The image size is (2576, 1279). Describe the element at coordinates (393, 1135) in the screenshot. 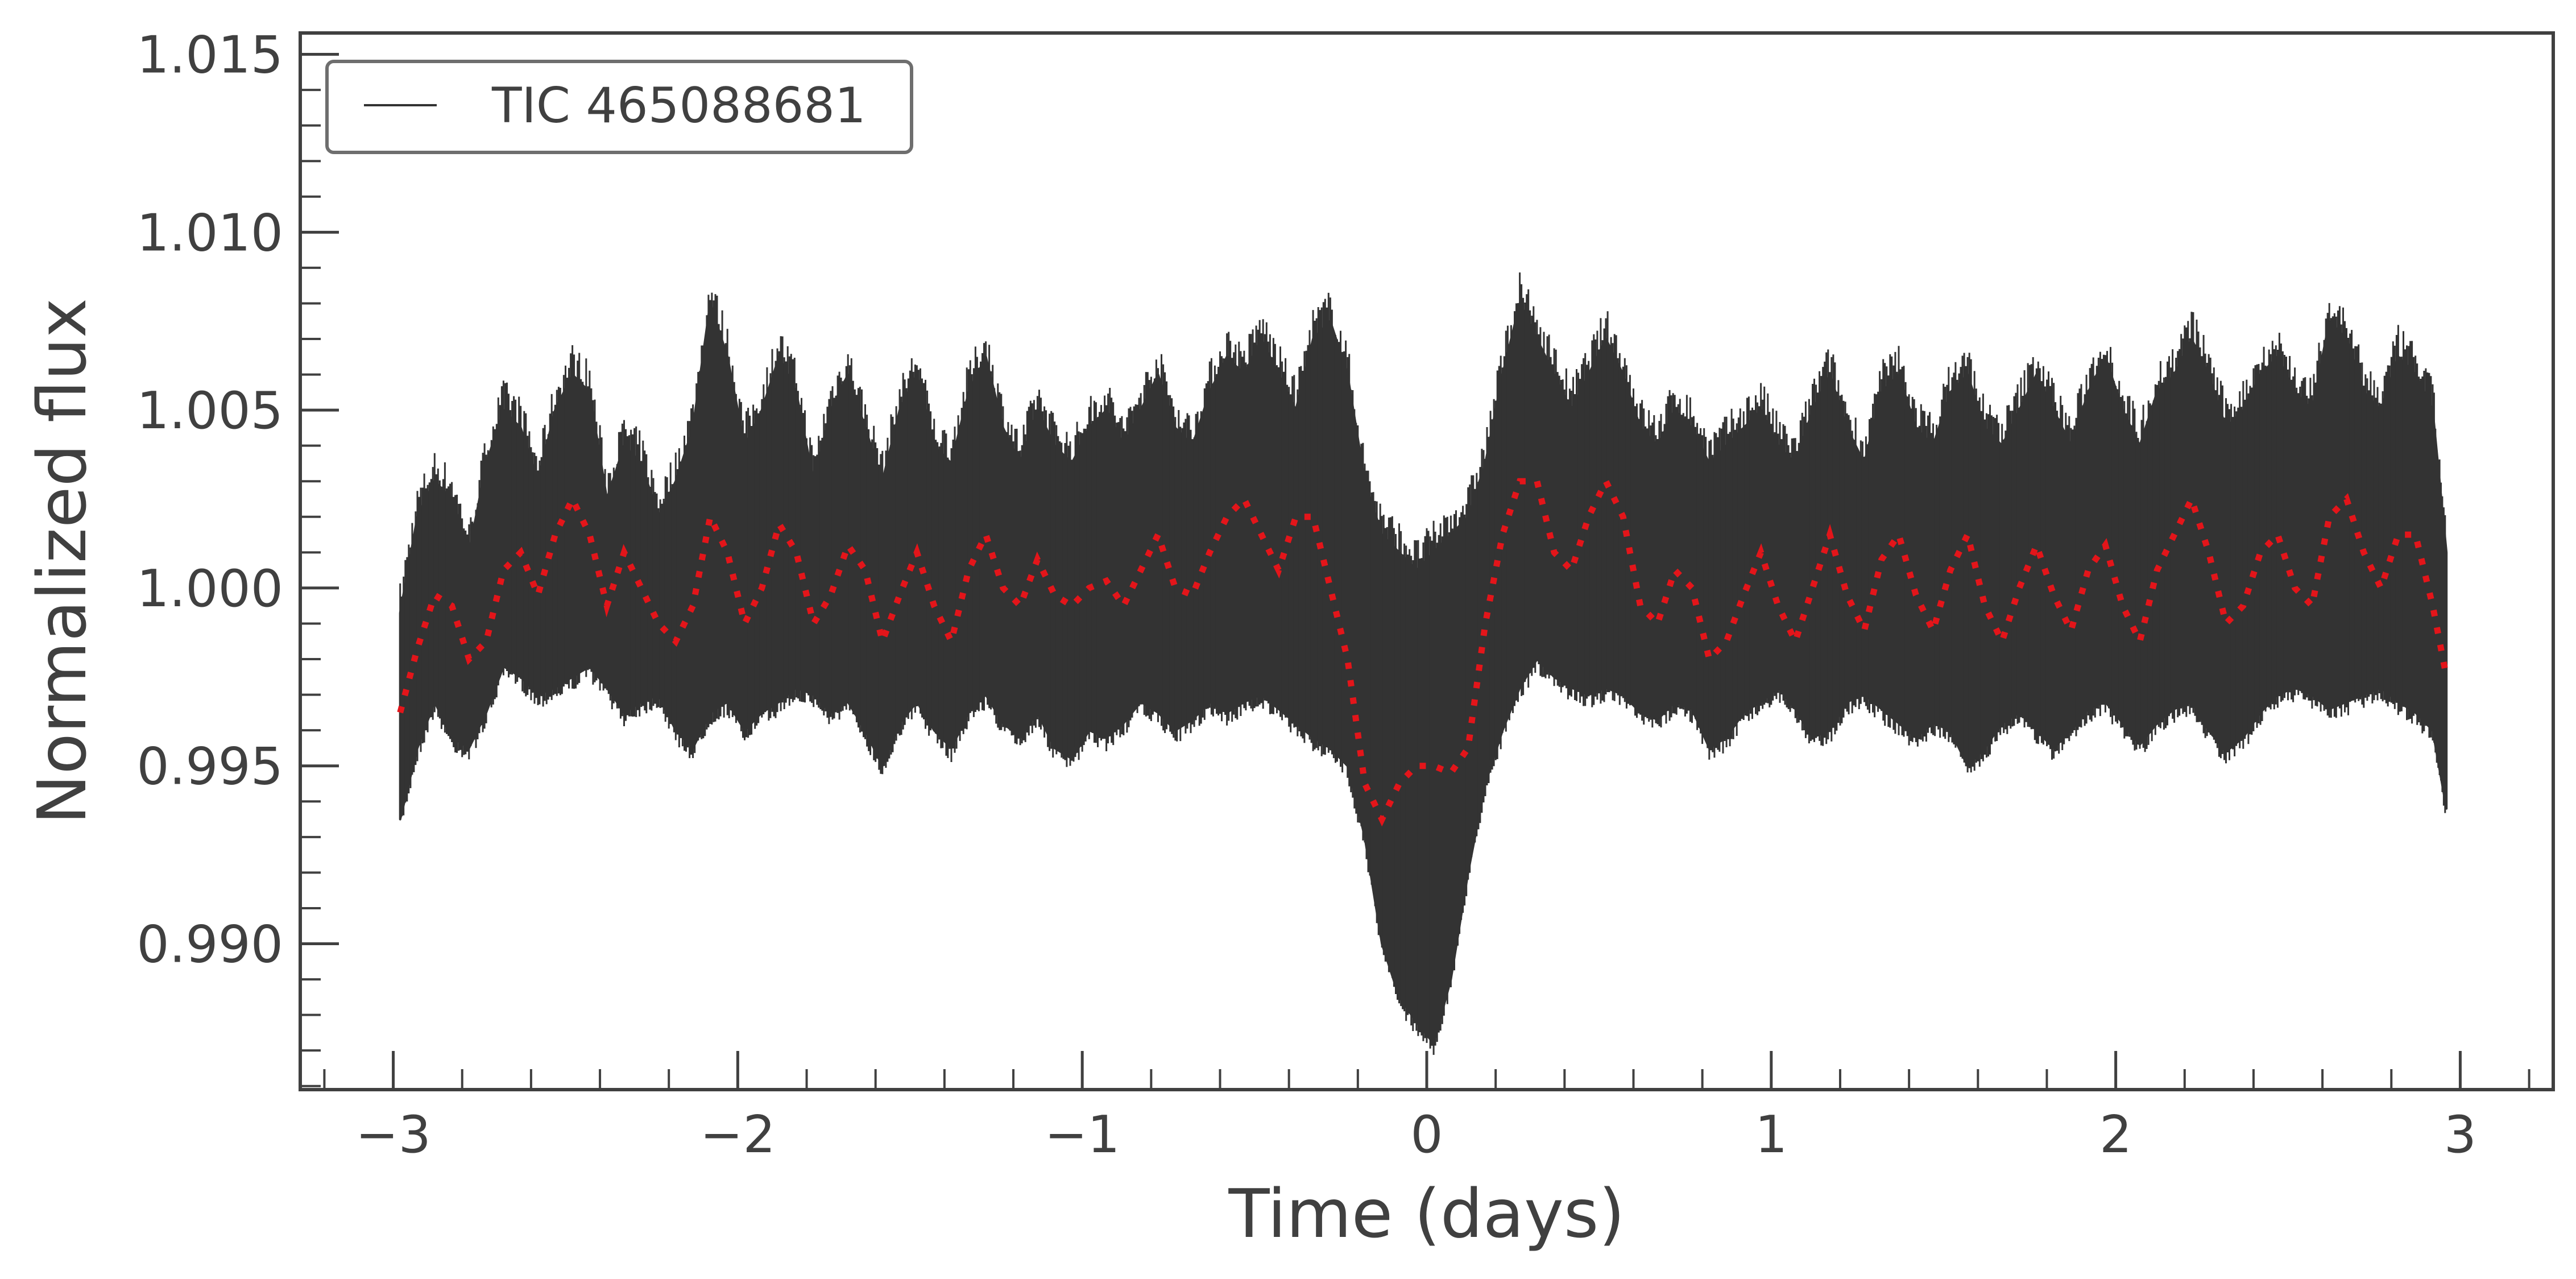

I see `x-tick-label: −3` at that location.